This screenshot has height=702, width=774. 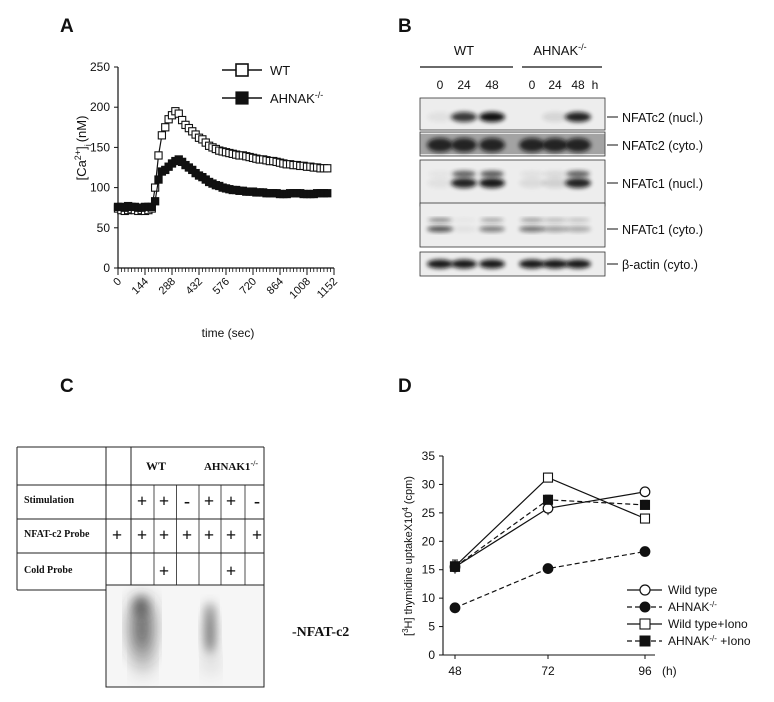 I want to click on legend-ahnak-iono-marker, so click(x=645, y=641).